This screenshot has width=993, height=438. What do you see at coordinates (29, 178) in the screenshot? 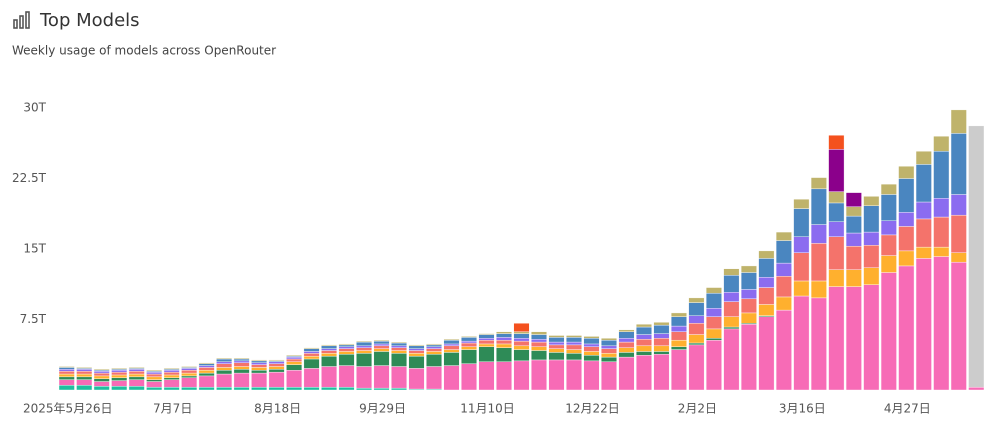
I see `y-tick-label: 22.5T` at bounding box center [29, 178].